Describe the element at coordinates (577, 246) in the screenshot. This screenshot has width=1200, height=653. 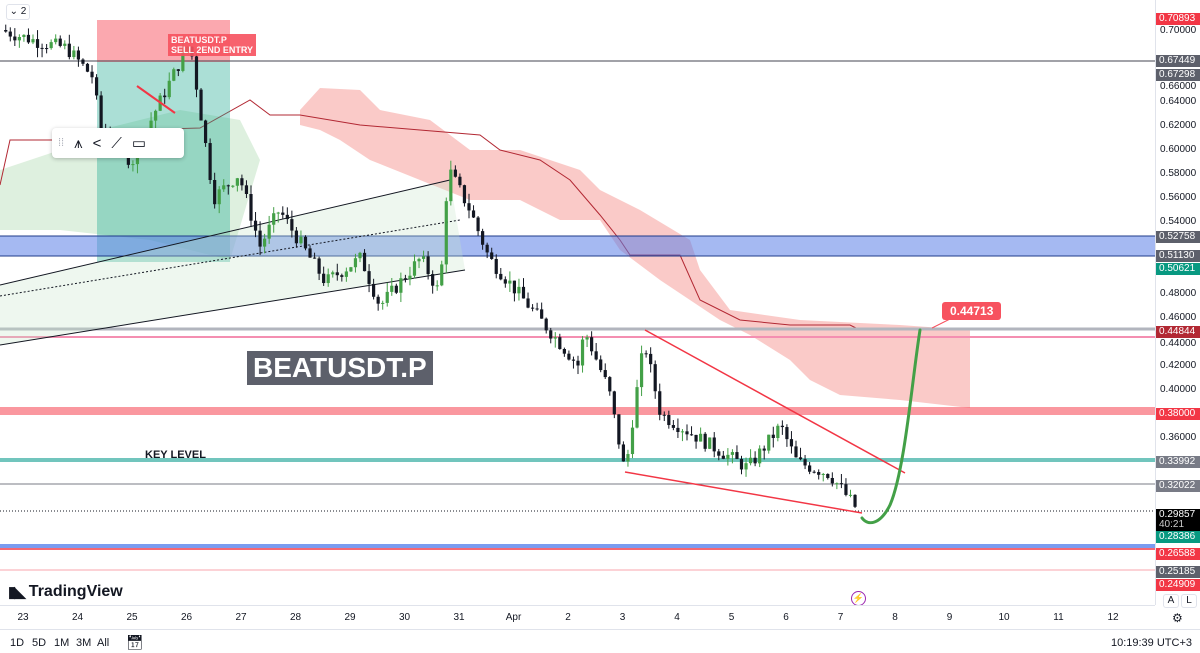
I see `resistance-zone-blue` at that location.